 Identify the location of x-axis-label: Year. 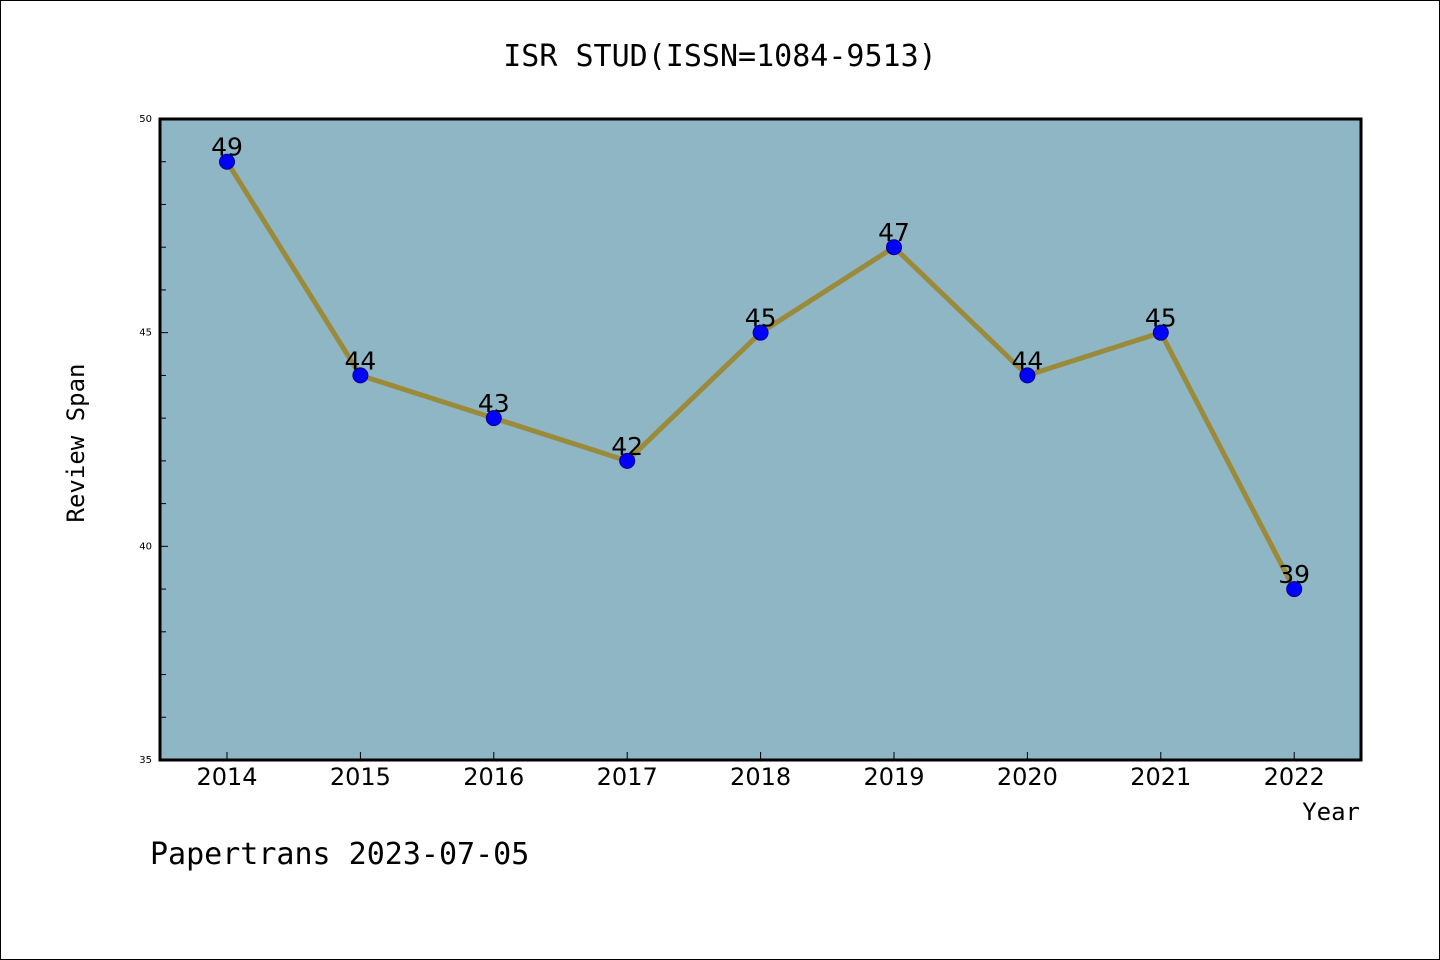
(1331, 812).